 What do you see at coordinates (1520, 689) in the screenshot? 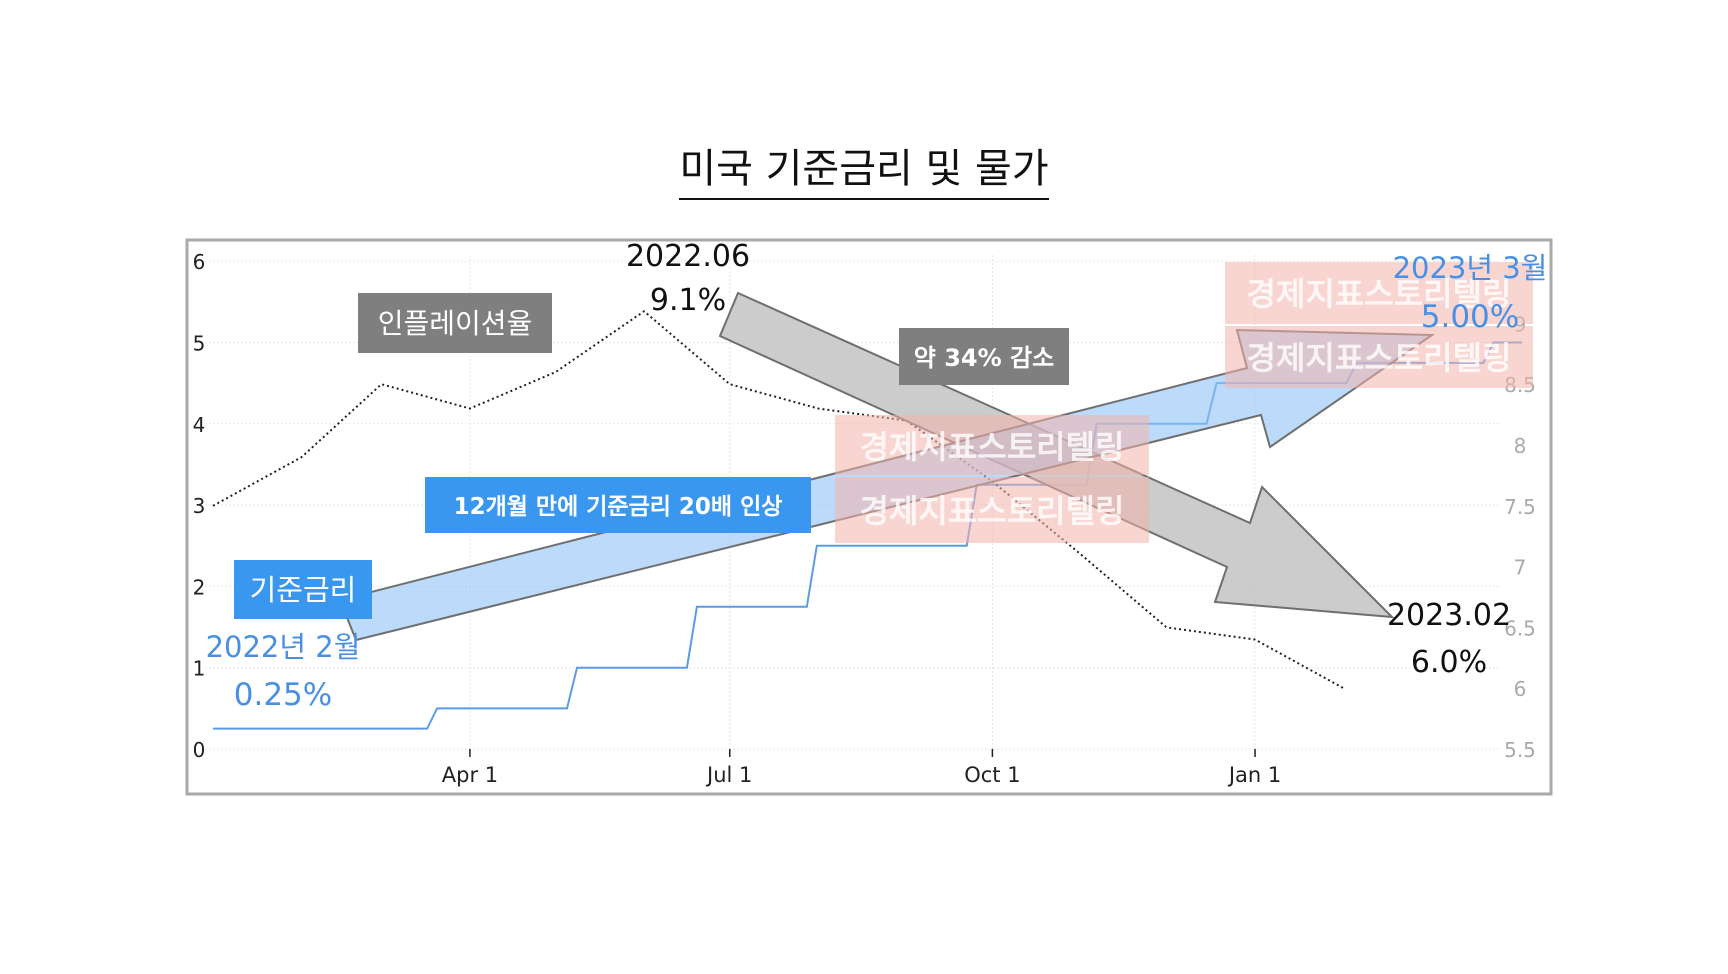
I see `y-right-tick-label: 6` at bounding box center [1520, 689].